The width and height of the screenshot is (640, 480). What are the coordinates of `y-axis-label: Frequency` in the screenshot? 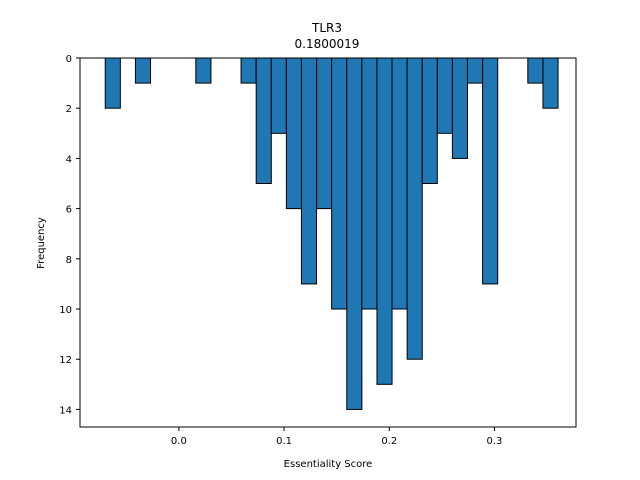 It's located at (41, 243).